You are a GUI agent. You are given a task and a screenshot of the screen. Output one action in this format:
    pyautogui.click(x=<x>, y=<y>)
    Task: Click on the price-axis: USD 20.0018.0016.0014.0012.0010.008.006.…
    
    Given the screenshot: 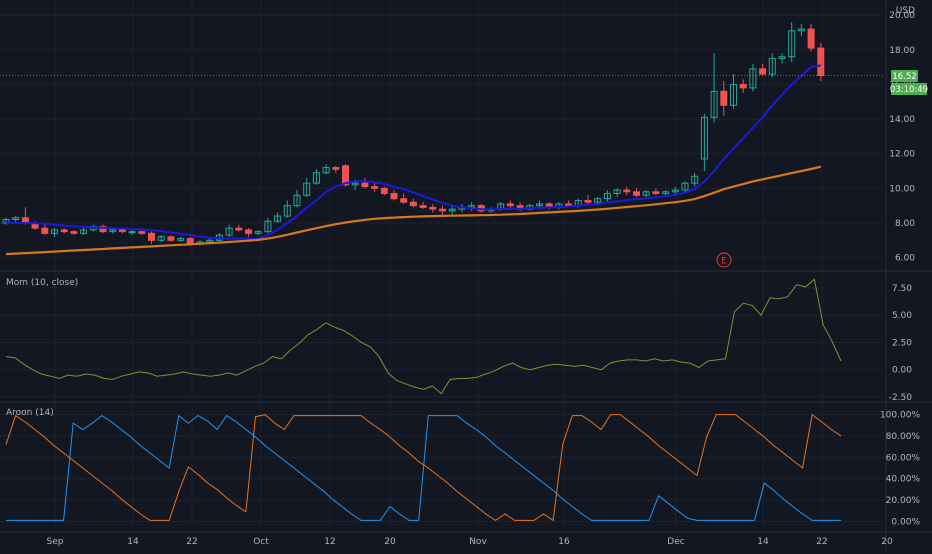 What is the action you would take?
    pyautogui.click(x=908, y=135)
    